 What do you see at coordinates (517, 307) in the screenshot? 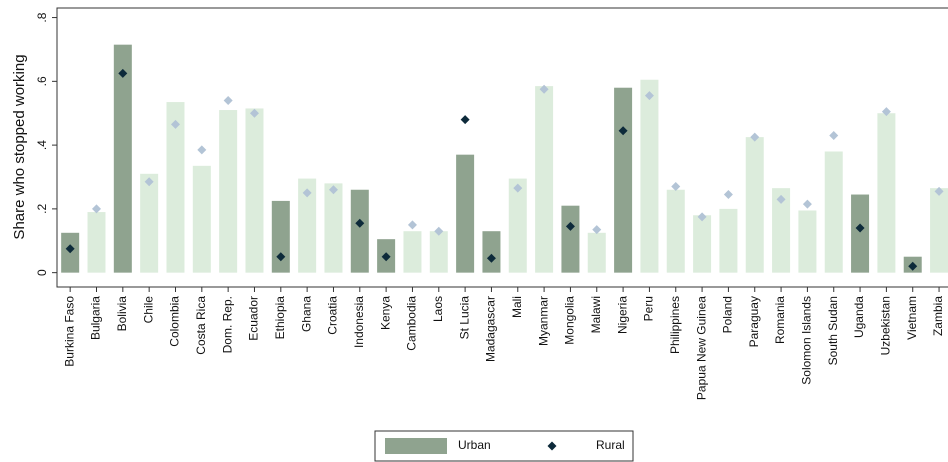
I see `x-tick-label: Mali` at bounding box center [517, 307].